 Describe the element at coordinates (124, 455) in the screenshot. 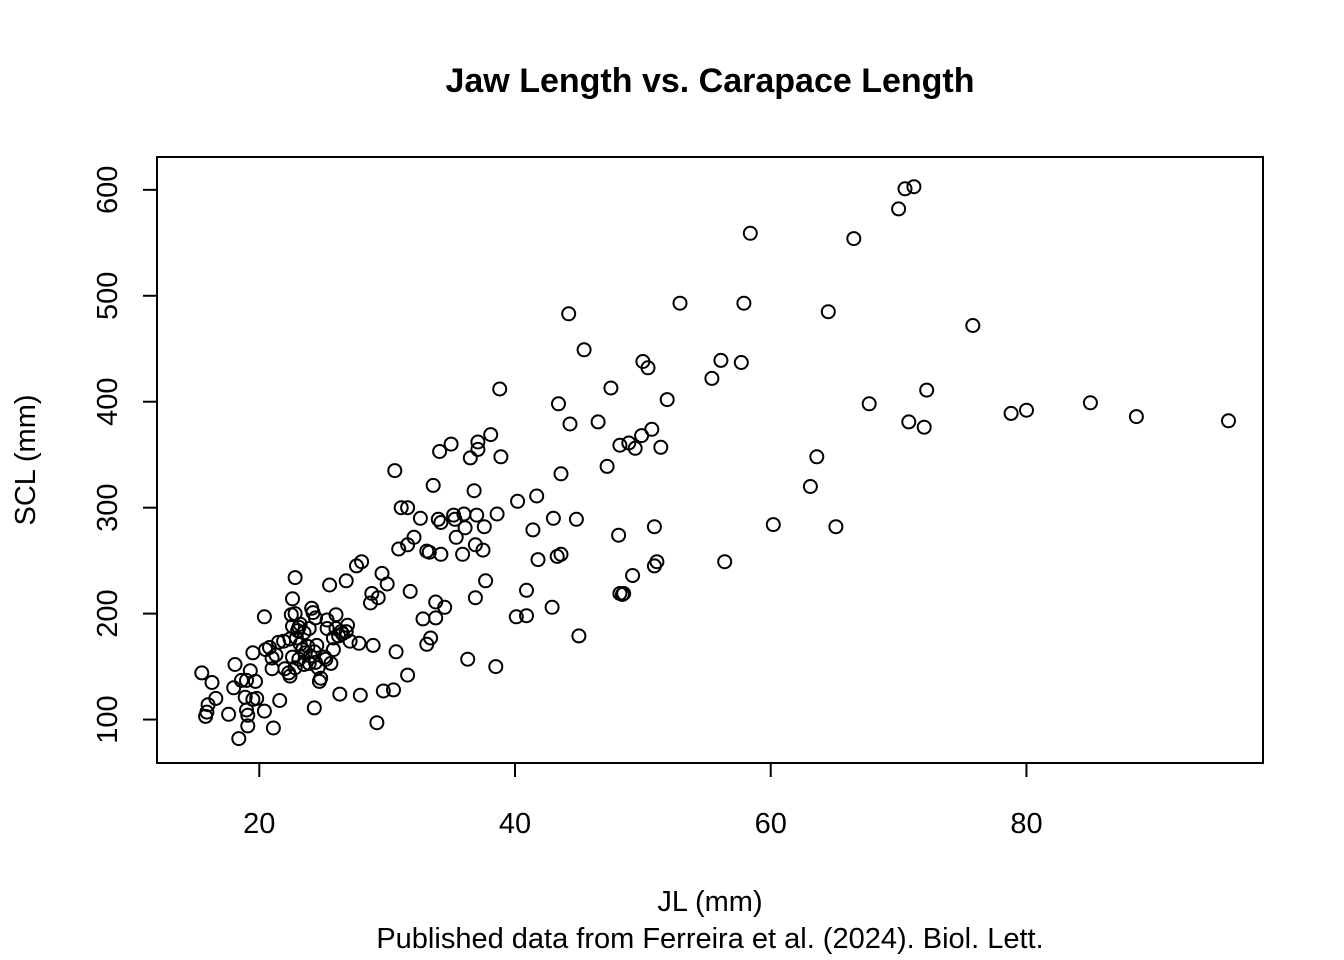

I see `y-axis: 100 200 300 400 500 600` at that location.